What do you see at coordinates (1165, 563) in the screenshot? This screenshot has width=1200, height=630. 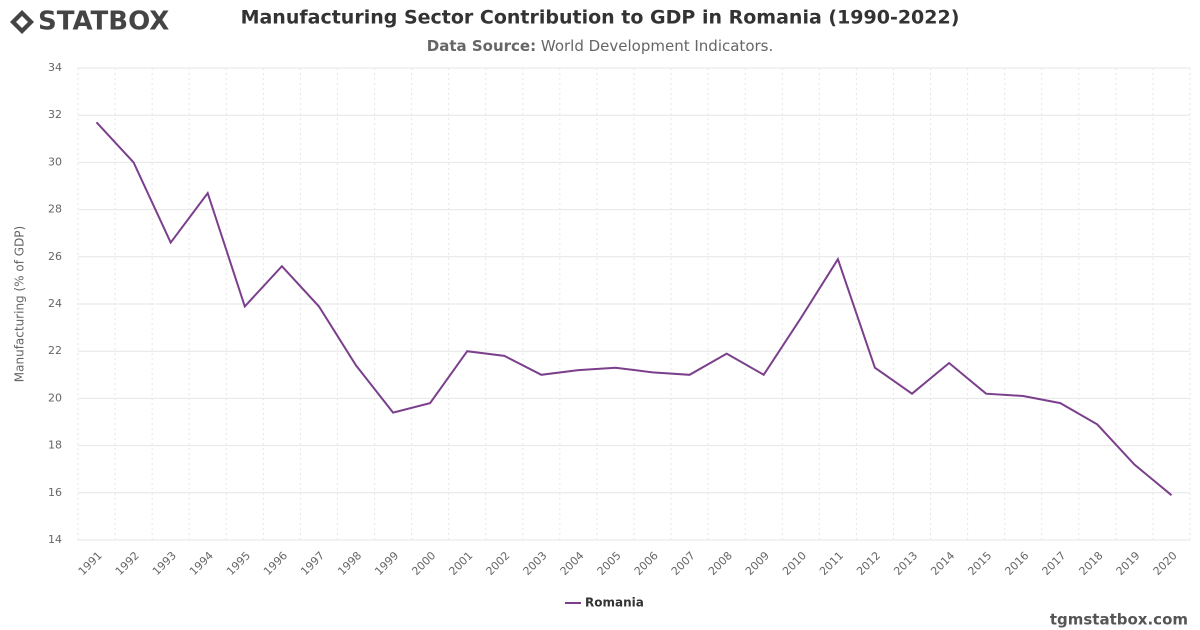 I see `x-tick-label: 2020` at bounding box center [1165, 563].